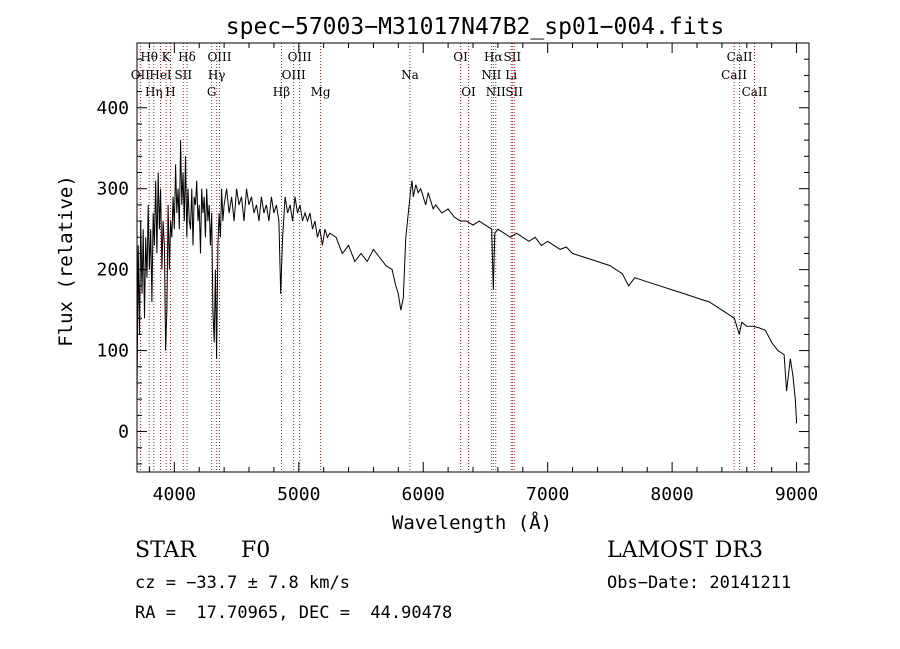 This screenshot has width=900, height=649. What do you see at coordinates (219, 57) in the screenshot?
I see `line-label-10: OIII` at bounding box center [219, 57].